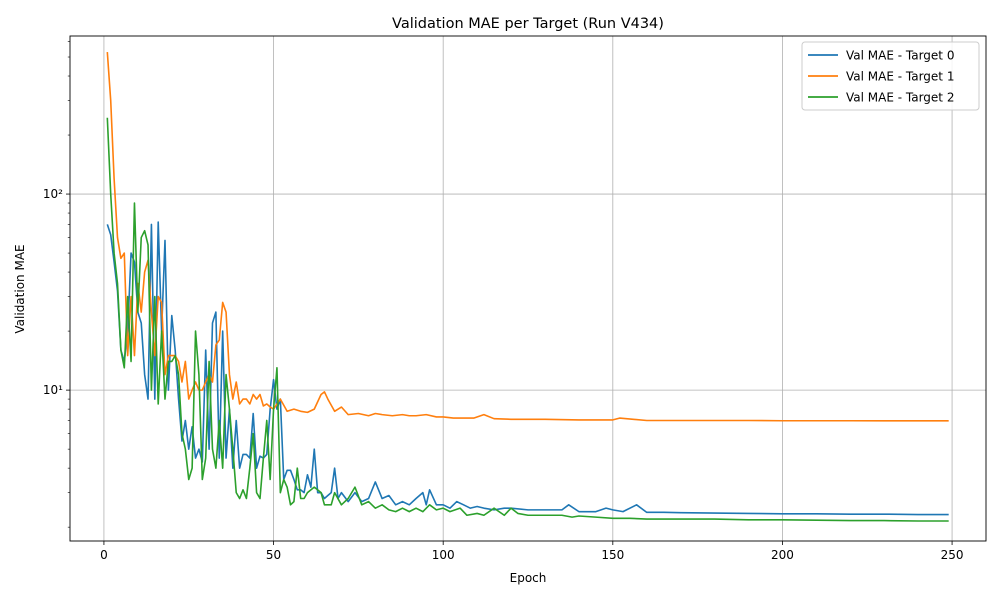  I want to click on chart-title: Validation MAE per Target (Run V434), so click(528, 24).